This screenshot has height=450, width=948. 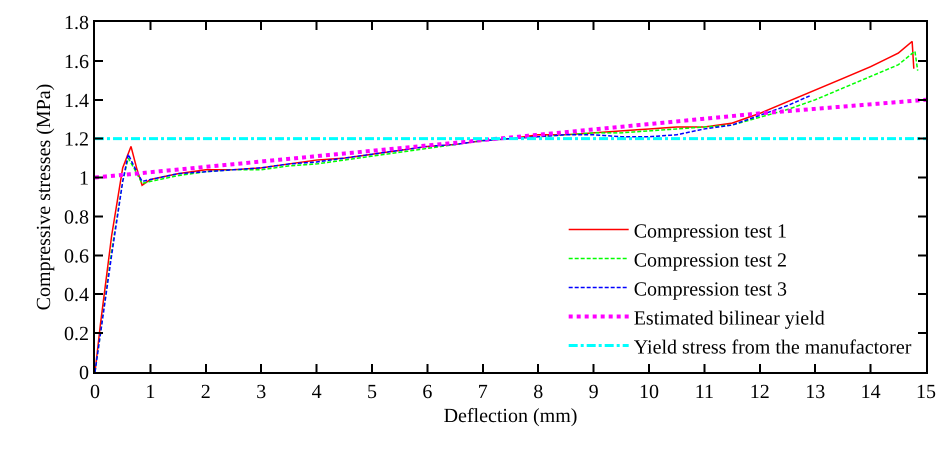 I want to click on y-axis-title: Compressive stresses (MPa), so click(x=44, y=197).